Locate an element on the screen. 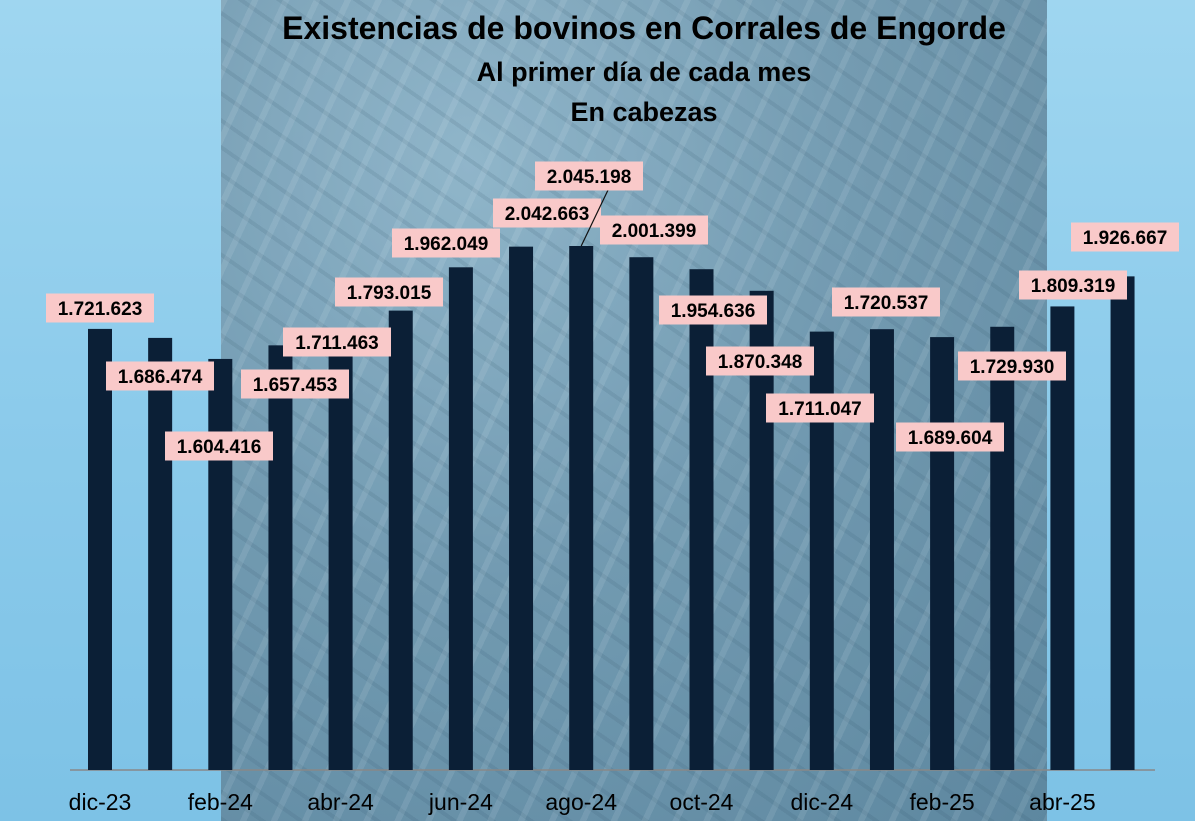 This screenshot has width=1195, height=821. data-label: 2.045.198 is located at coordinates (589, 177).